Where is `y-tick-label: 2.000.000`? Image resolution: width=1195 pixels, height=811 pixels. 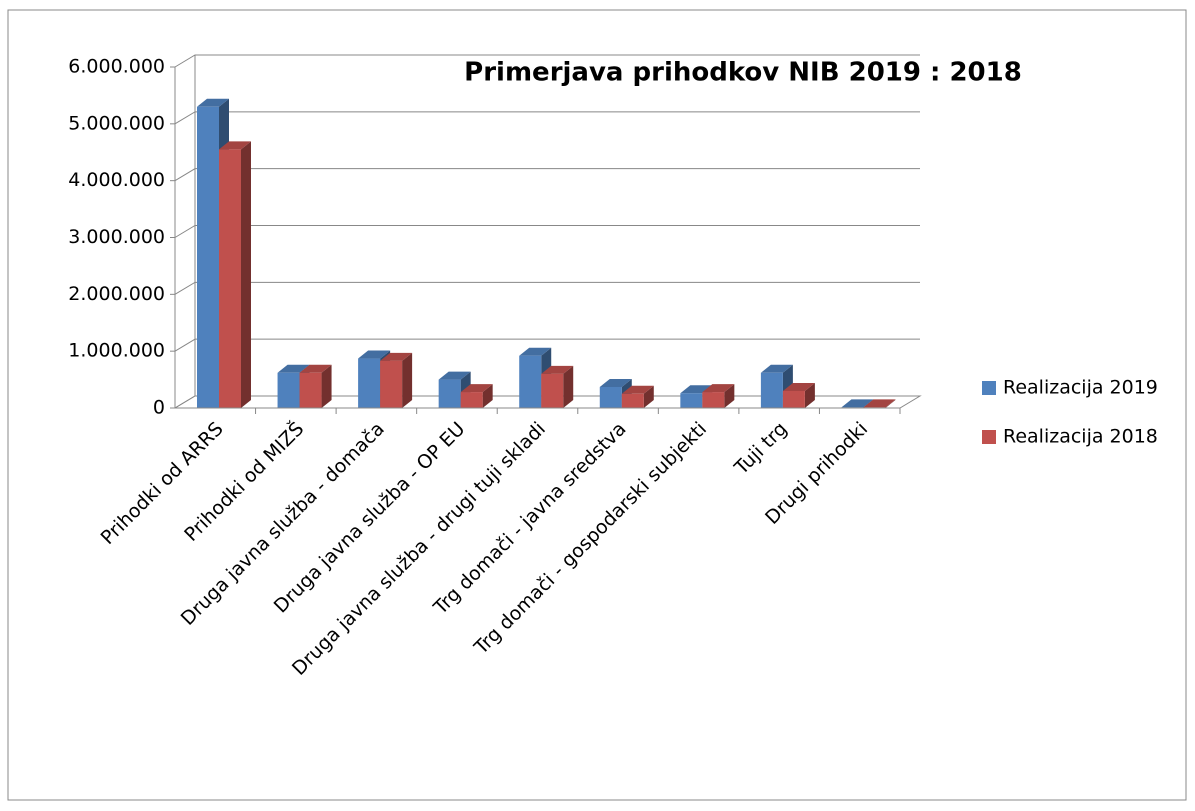 y-tick-label: 2.000.000 is located at coordinates (116, 294).